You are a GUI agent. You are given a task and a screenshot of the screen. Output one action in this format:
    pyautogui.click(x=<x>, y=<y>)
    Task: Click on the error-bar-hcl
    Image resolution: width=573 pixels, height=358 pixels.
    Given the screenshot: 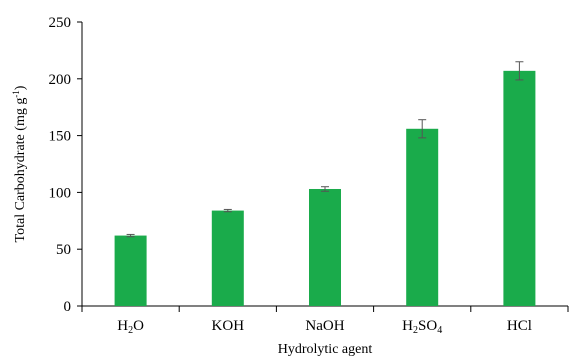 What is the action you would take?
    pyautogui.click(x=519, y=71)
    